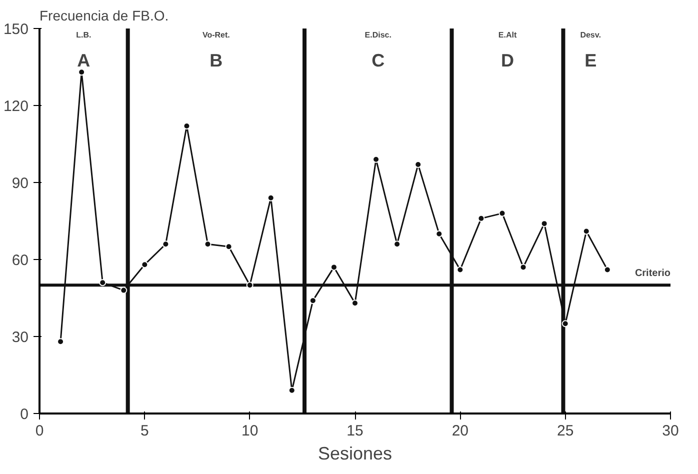  I want to click on y-axis-title: Frecuencia de FB.O., so click(104, 16).